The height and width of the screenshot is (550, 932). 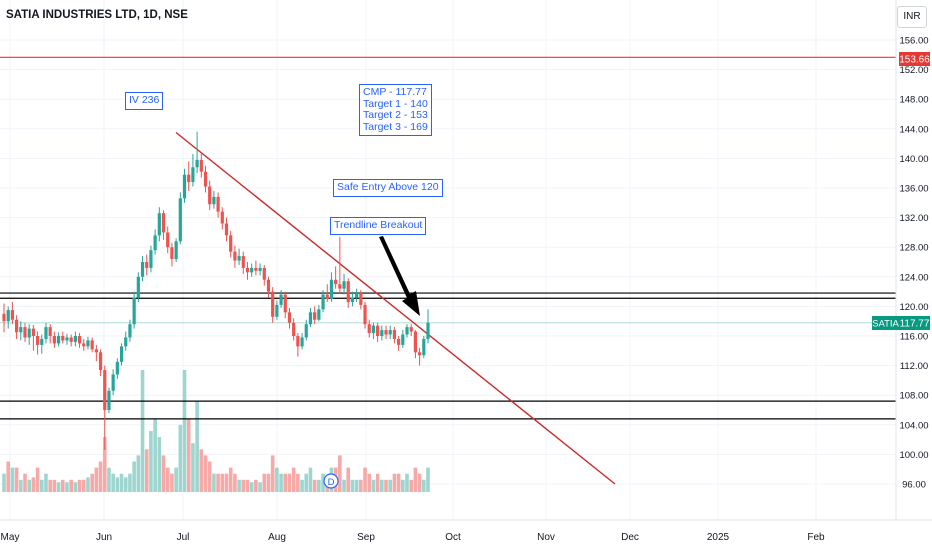 What do you see at coordinates (913, 100) in the screenshot?
I see `y-tick-label: 148.00` at bounding box center [913, 100].